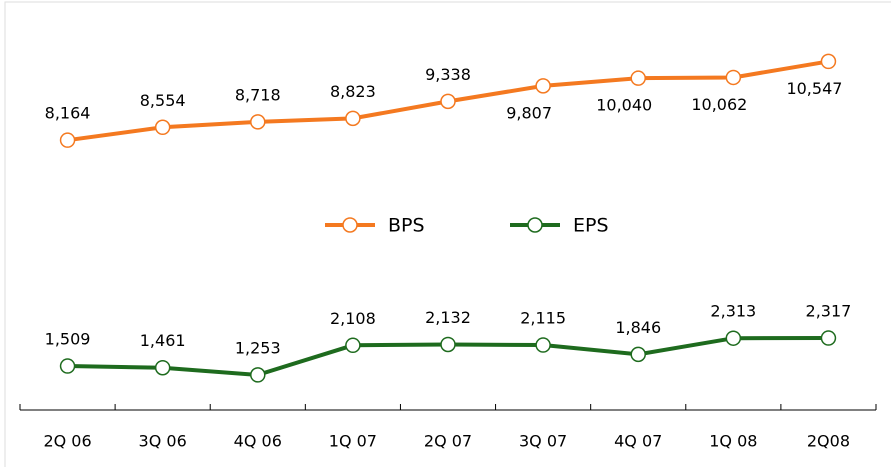 Image resolution: width=891 pixels, height=467 pixels. I want to click on data-label: 2,108, so click(353, 318).